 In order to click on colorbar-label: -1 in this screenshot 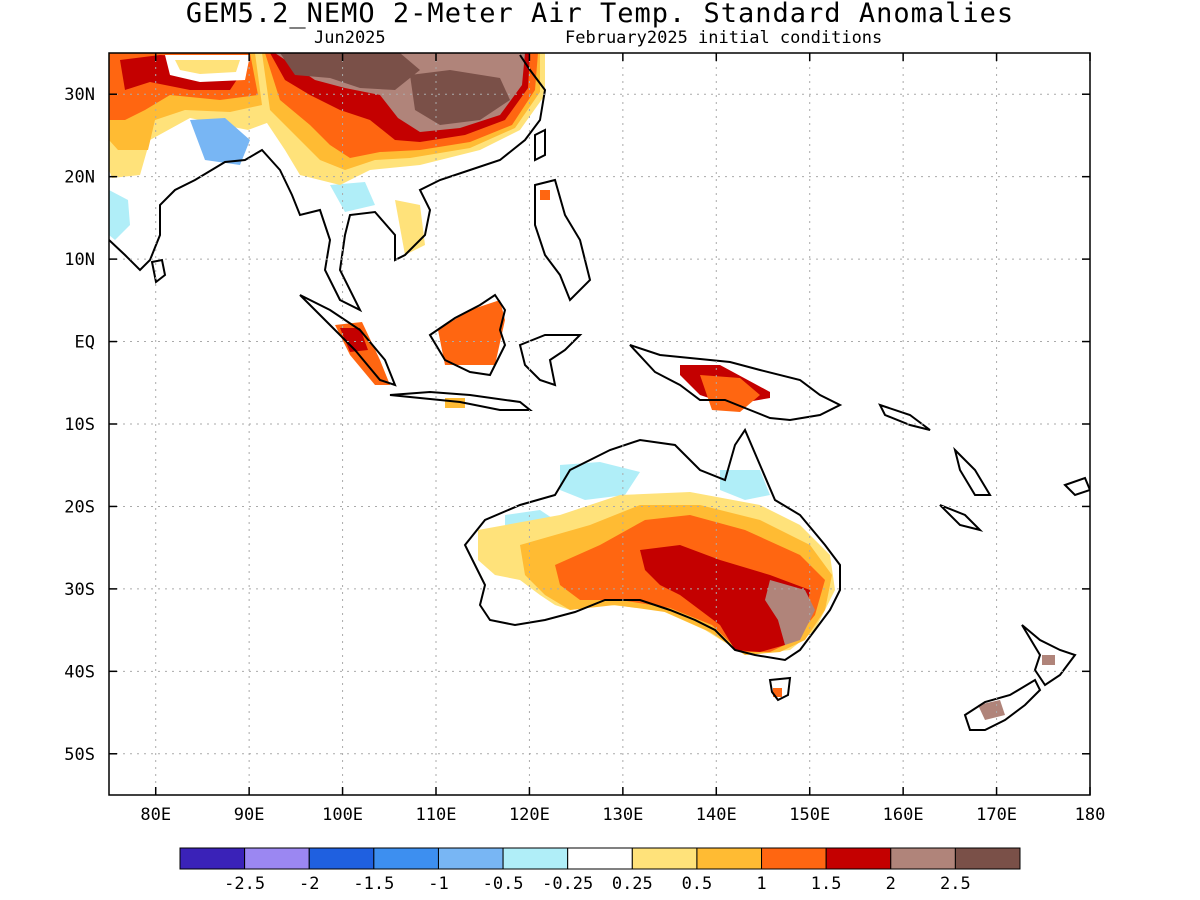, I will do `click(438, 884)`.